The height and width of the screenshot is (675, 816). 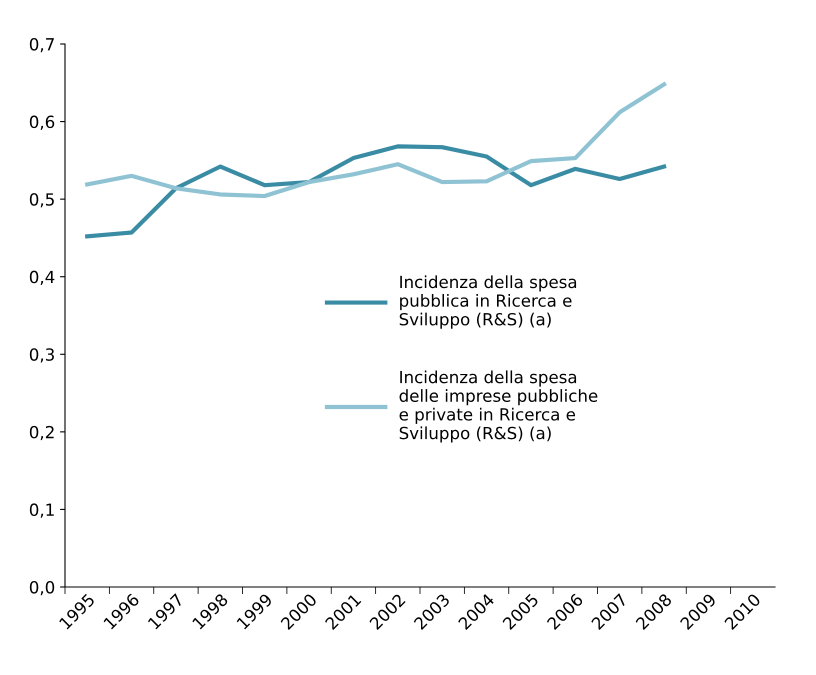 I want to click on y-tick-label: 0,0, so click(x=42, y=588).